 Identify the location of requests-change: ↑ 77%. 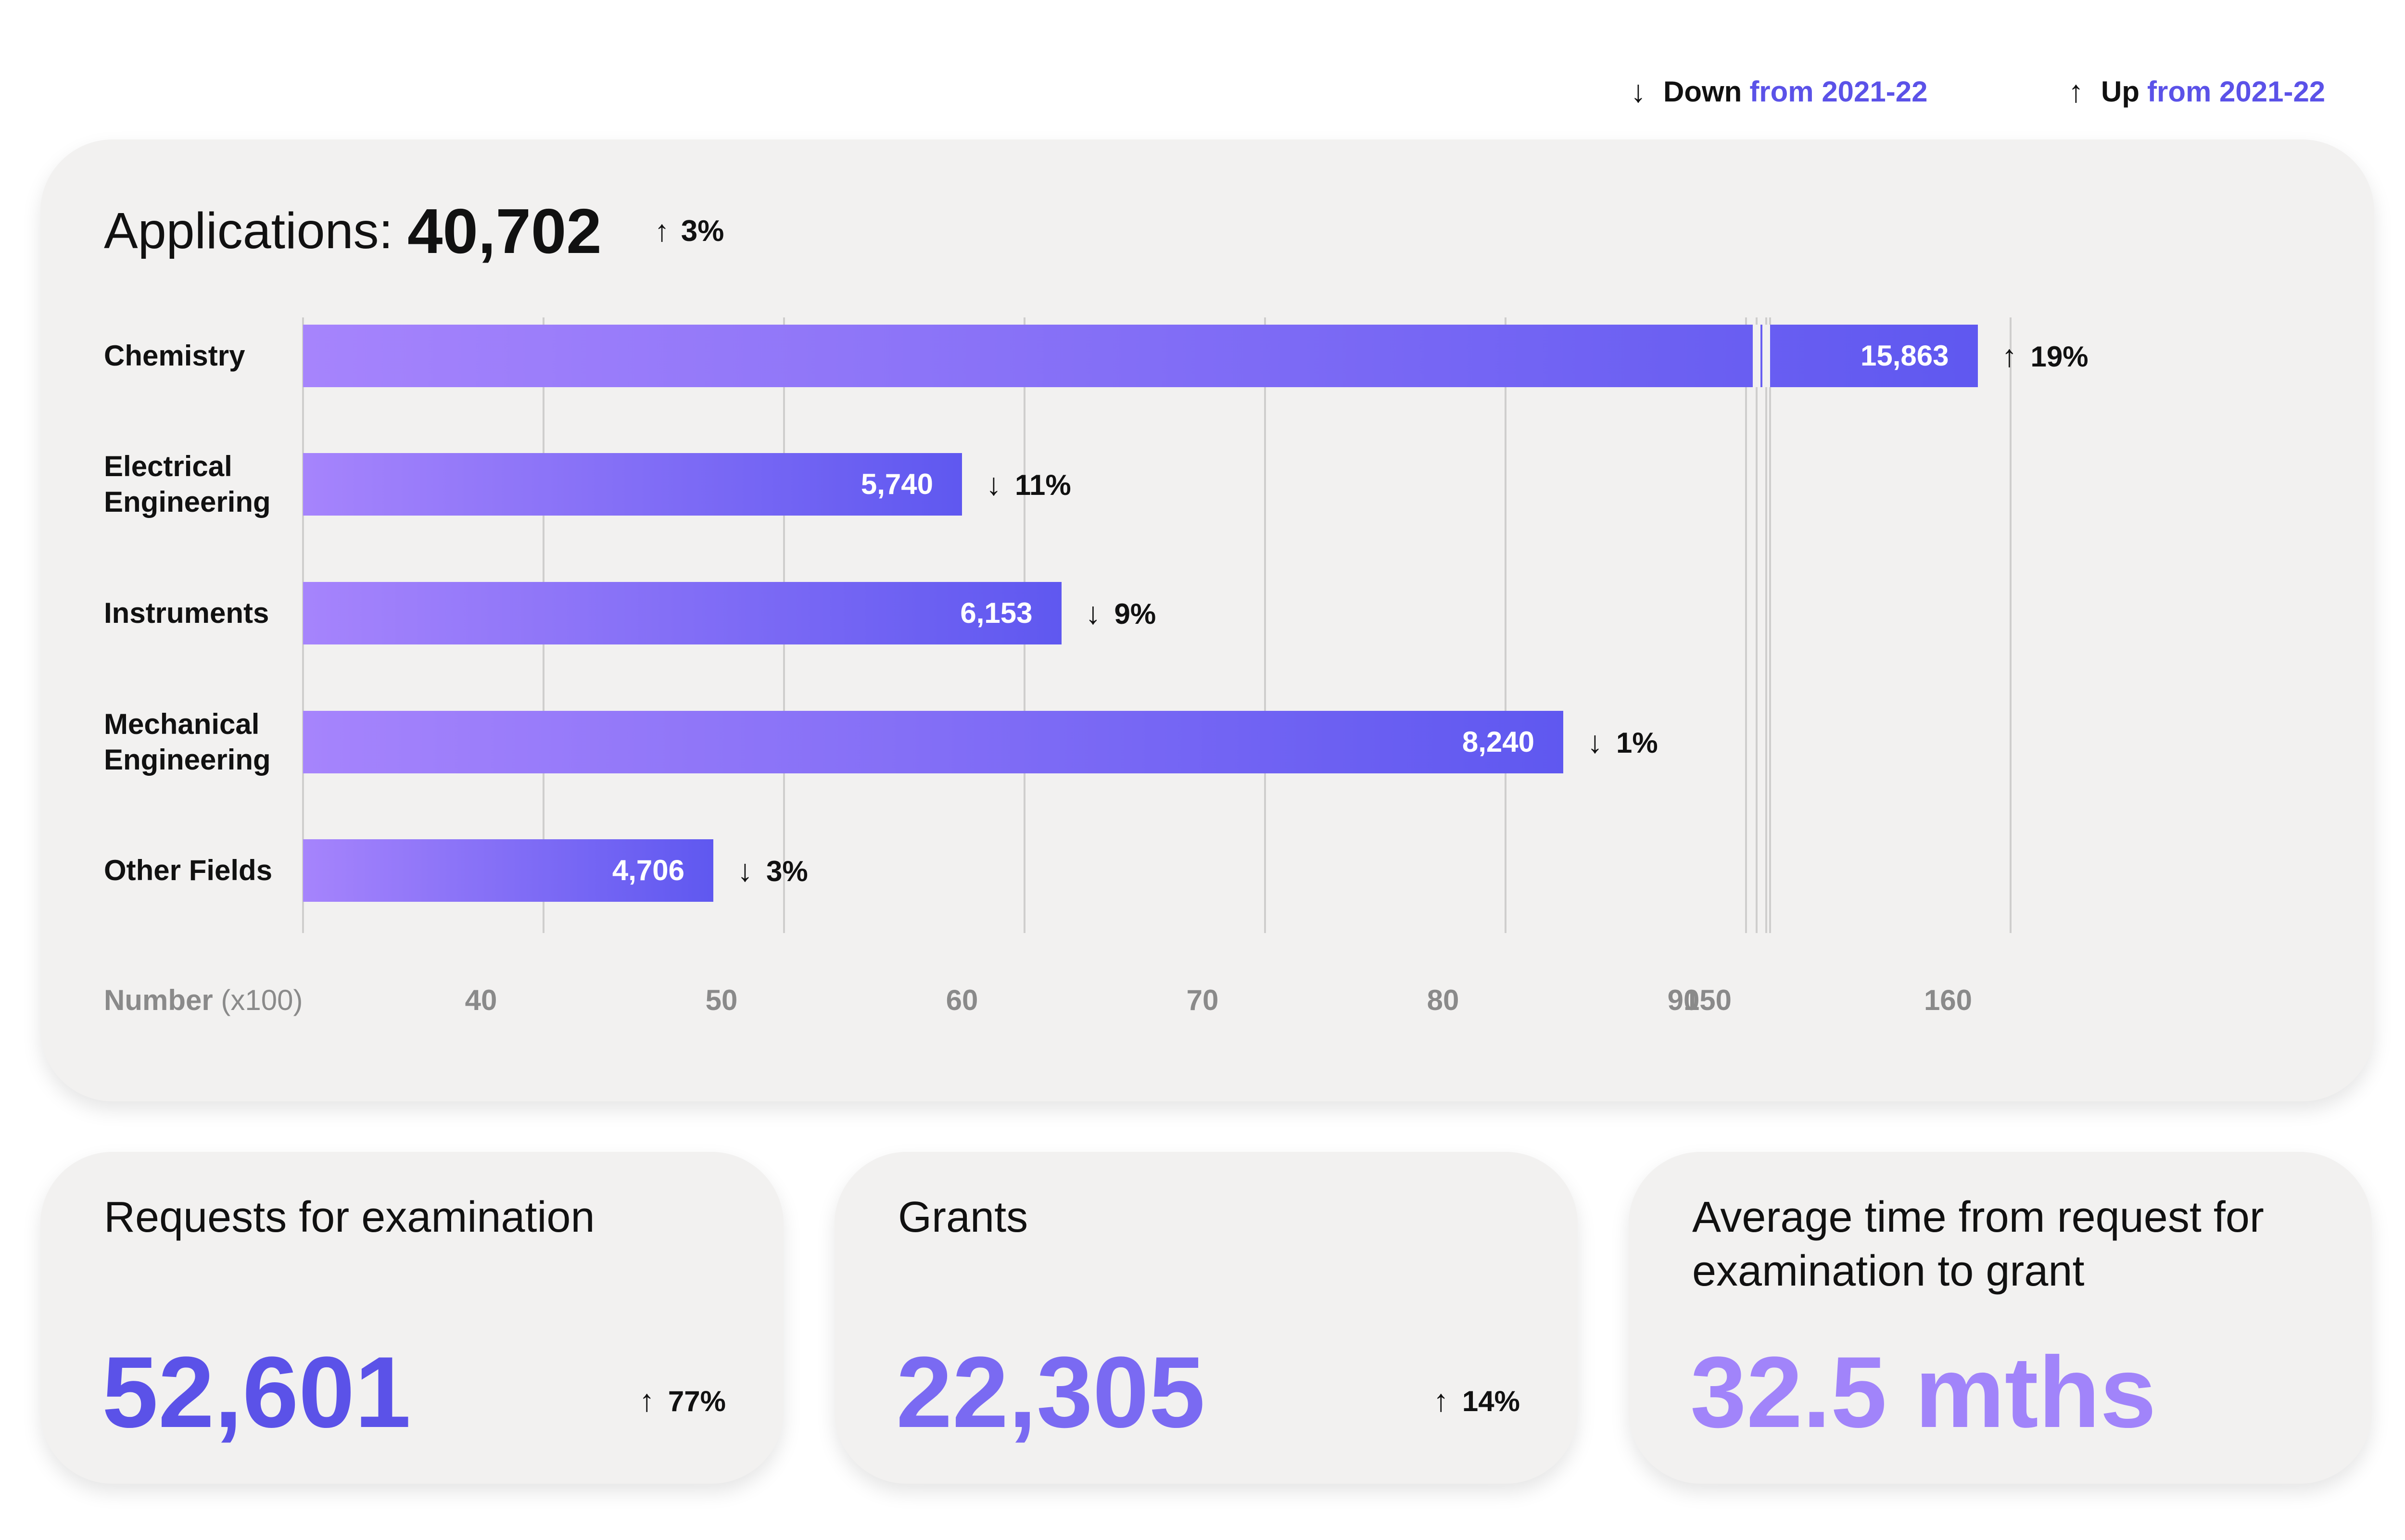
(682, 1400).